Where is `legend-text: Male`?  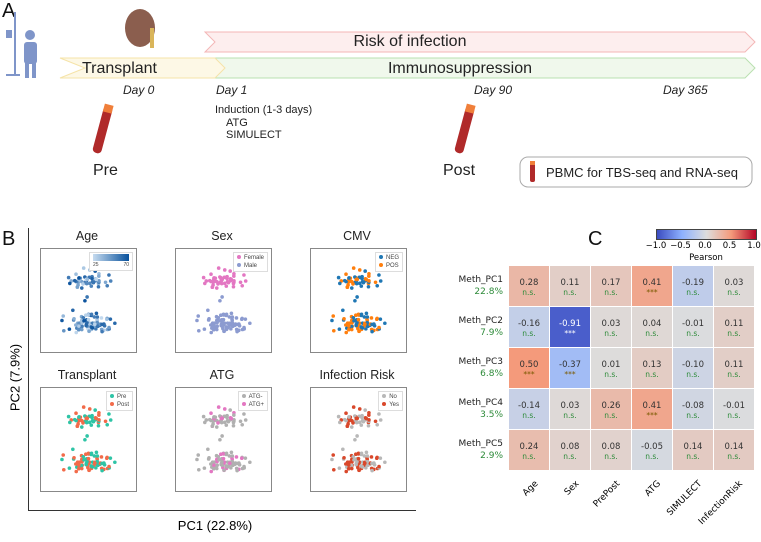
legend-text: Male is located at coordinates (250, 266).